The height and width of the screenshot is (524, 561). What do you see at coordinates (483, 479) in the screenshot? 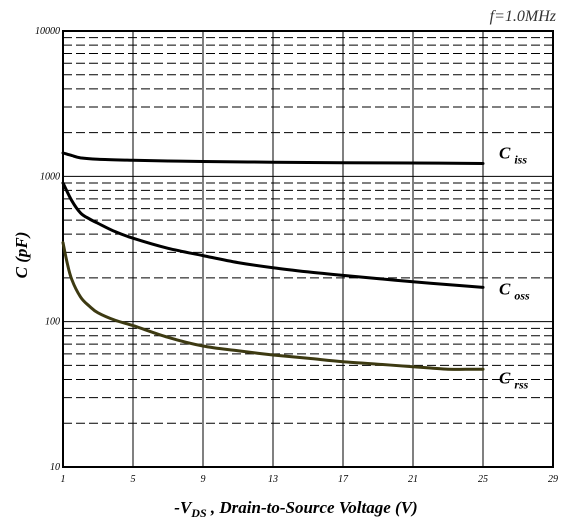
I see `x-tick-label: 25` at bounding box center [483, 479].